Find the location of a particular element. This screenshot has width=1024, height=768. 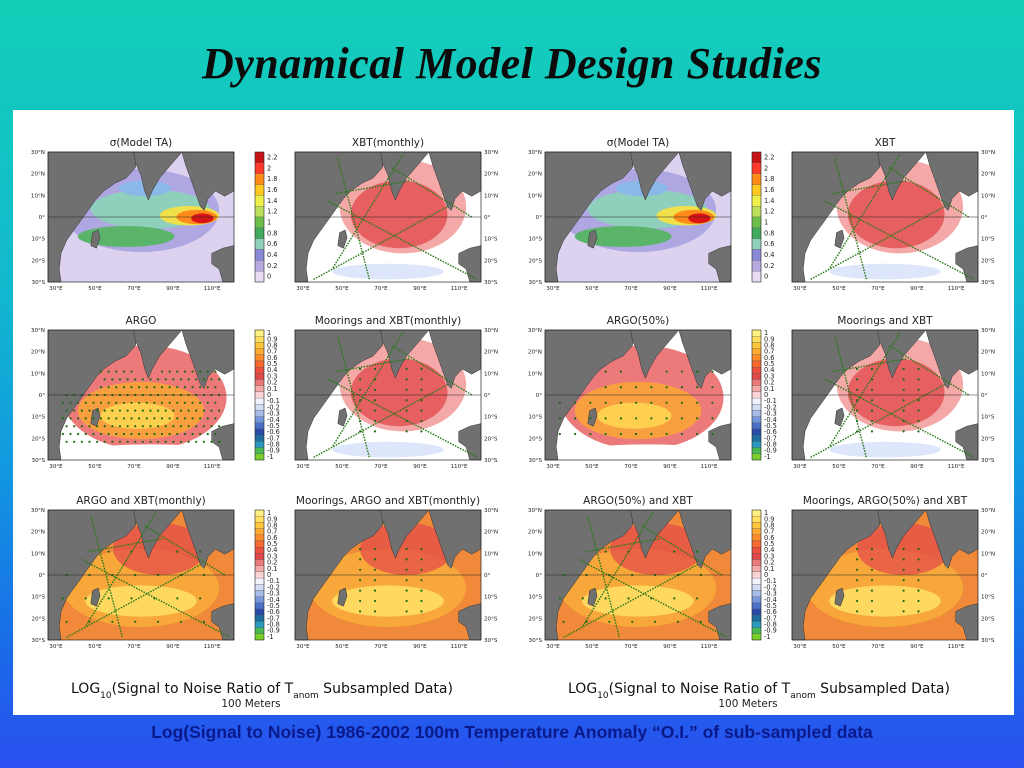

colorbar-tick-label: 0.3 is located at coordinates (272, 556).